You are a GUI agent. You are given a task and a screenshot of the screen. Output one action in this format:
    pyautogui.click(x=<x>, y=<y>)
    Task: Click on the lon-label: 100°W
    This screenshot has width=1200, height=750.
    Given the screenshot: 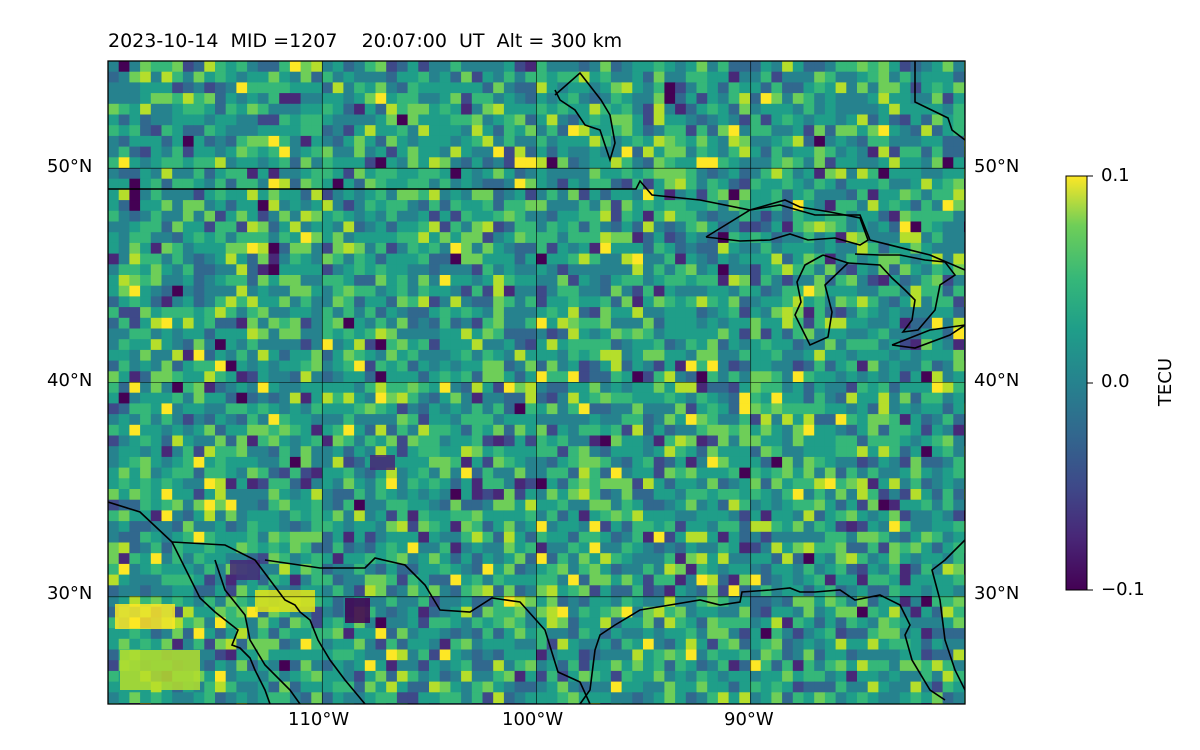 What is the action you would take?
    pyautogui.click(x=533, y=719)
    